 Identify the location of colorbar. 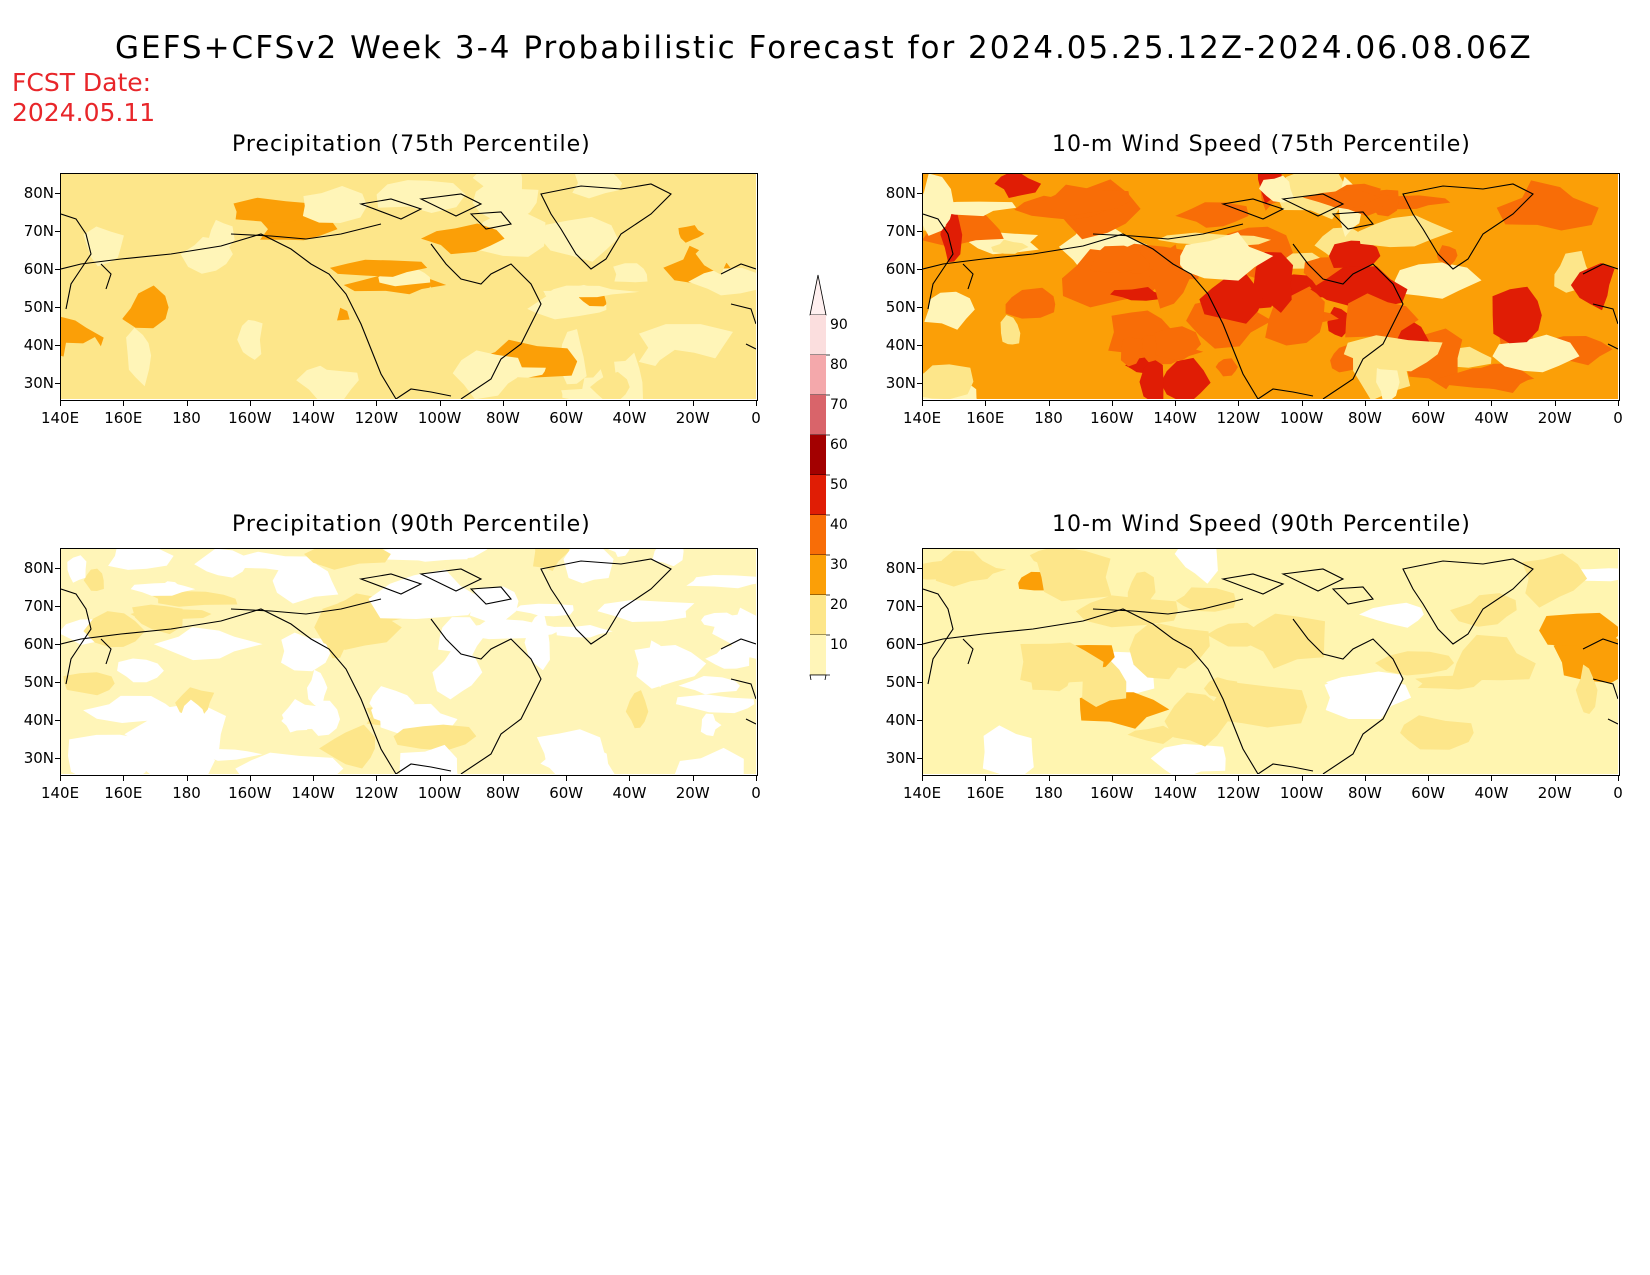
(819, 477).